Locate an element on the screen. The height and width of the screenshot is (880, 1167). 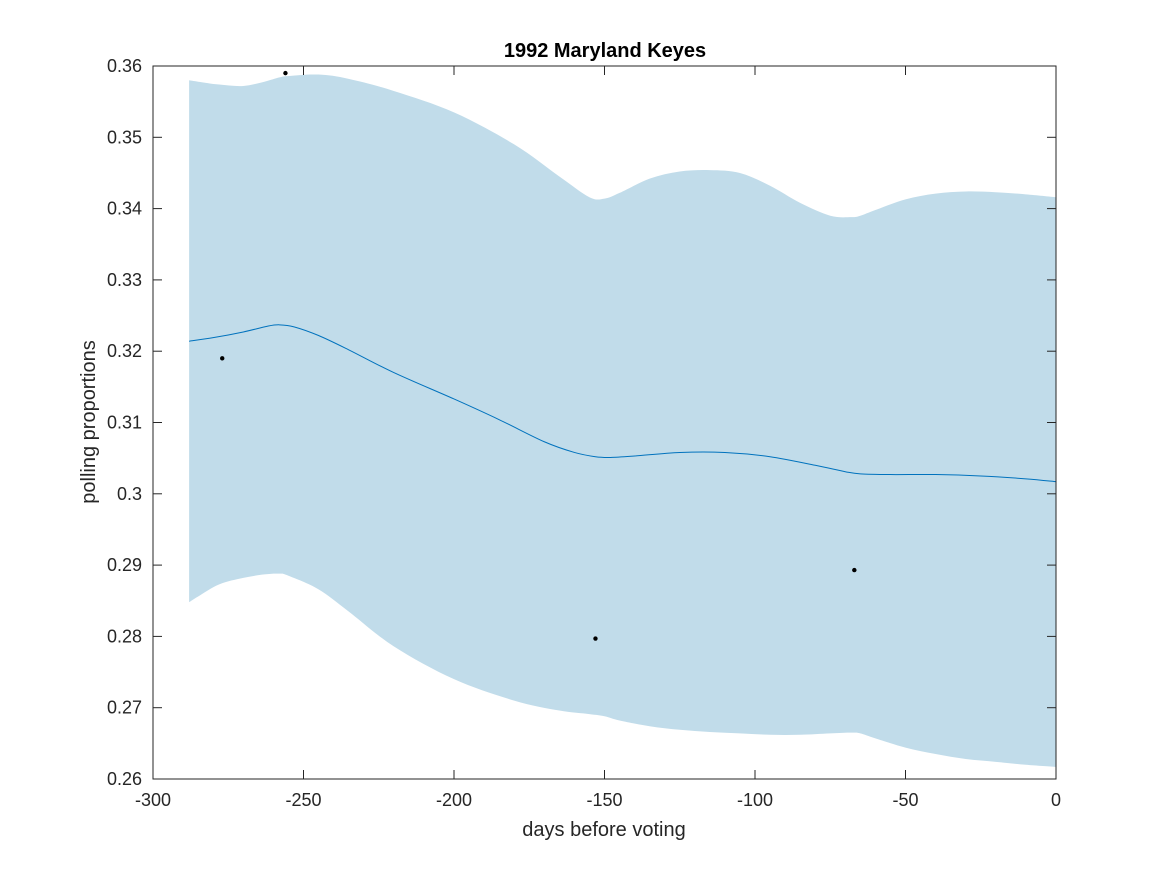
x-tick-label: 0 is located at coordinates (1056, 800).